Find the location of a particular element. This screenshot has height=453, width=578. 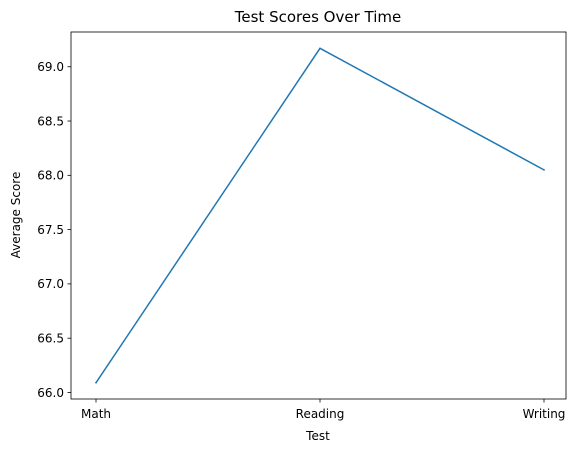

y-axis: 66.0 66.5 67.0 67.5 68.0 68.5 69.0 is located at coordinates (54, 230).